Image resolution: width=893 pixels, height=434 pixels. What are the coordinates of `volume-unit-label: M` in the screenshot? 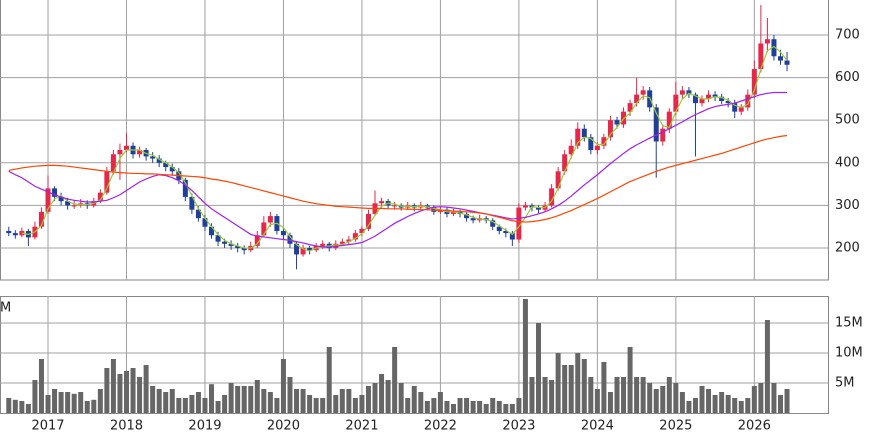 It's located at (5, 308).